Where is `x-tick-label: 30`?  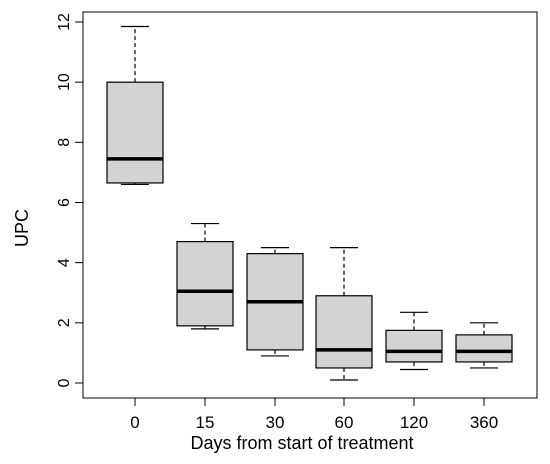
x-tick-label: 30 is located at coordinates (275, 422).